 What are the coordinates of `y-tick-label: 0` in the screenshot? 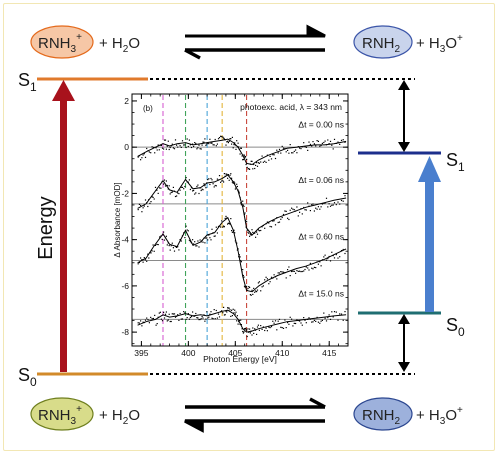 It's located at (126, 147).